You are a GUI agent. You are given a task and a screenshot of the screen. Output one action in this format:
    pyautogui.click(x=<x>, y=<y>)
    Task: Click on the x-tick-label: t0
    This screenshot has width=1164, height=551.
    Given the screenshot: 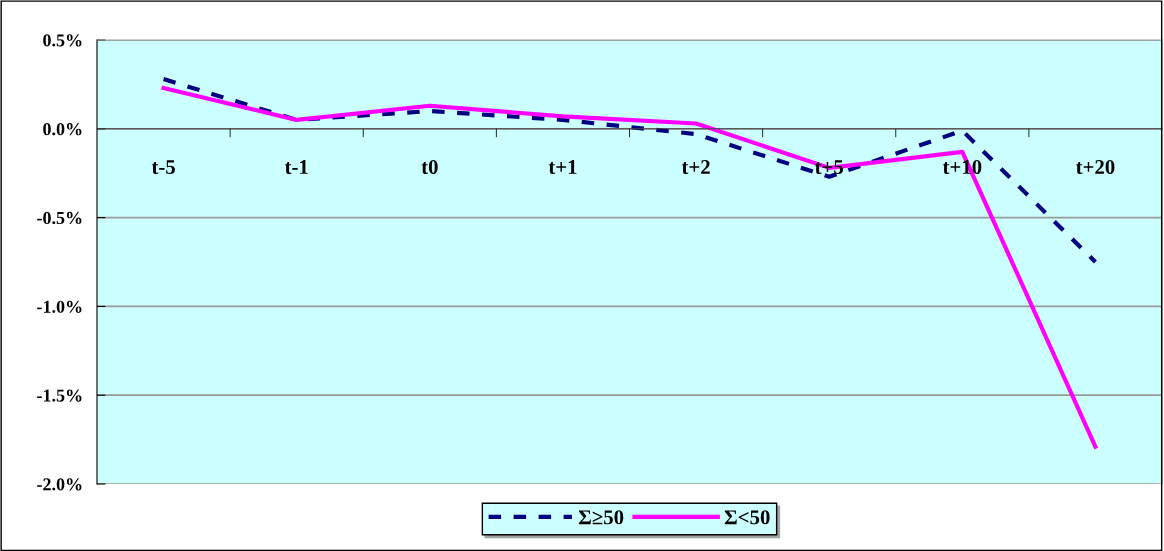 What is the action you would take?
    pyautogui.click(x=429, y=167)
    